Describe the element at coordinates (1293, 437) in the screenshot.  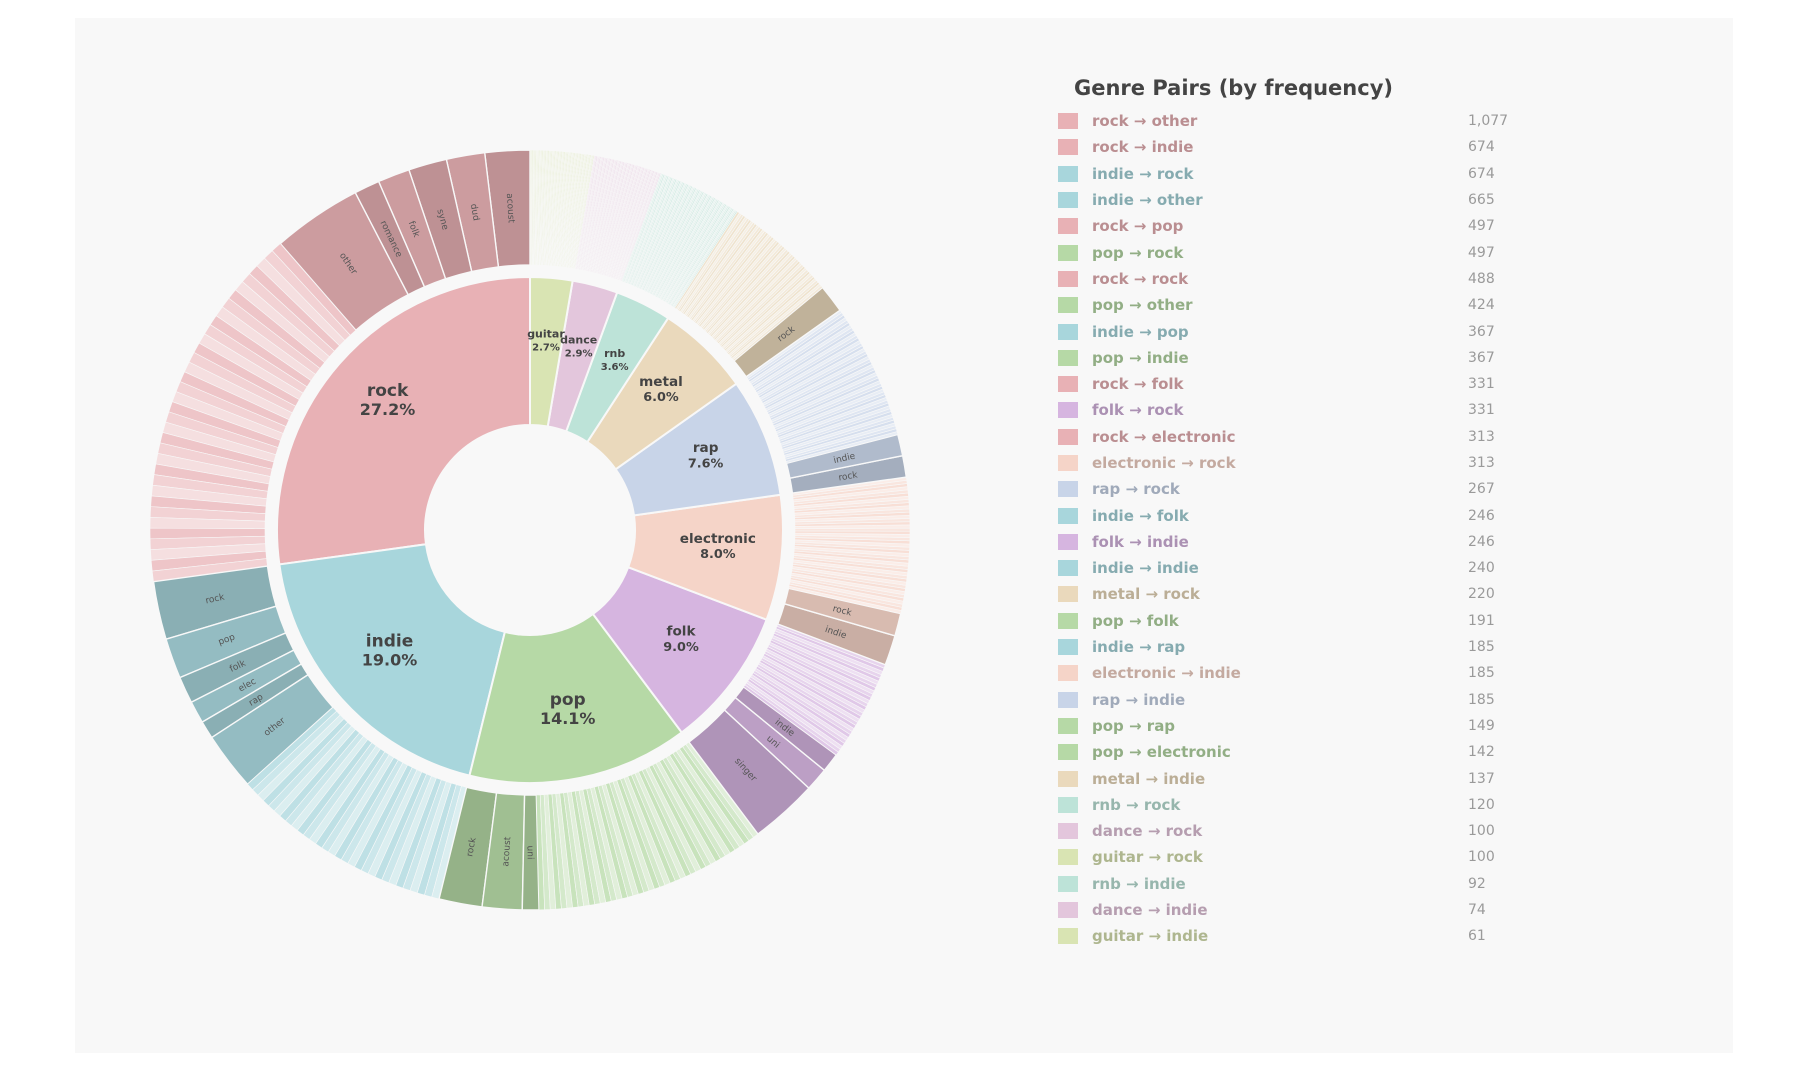
I see `legend-entry: rock → electronic 313` at that location.